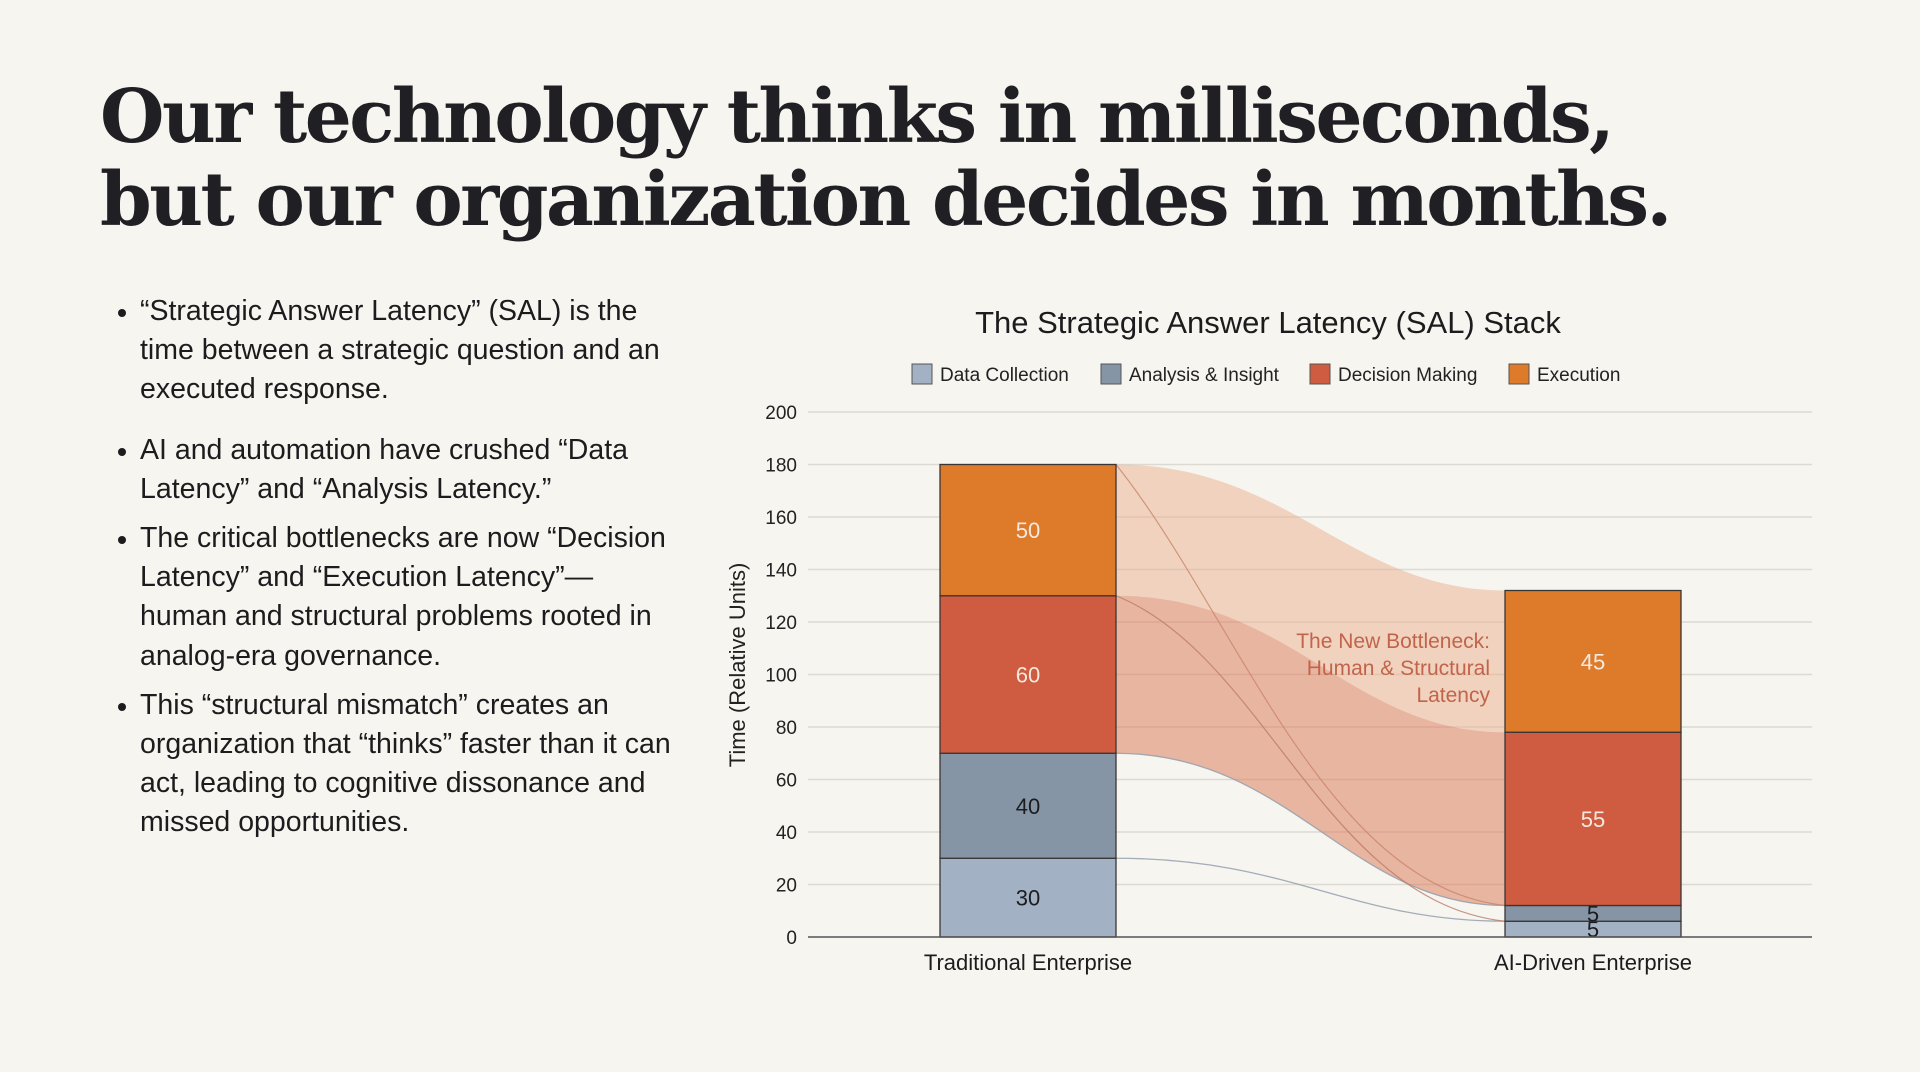 This screenshot has height=1072, width=1920. I want to click on flow-execution, so click(1310, 598).